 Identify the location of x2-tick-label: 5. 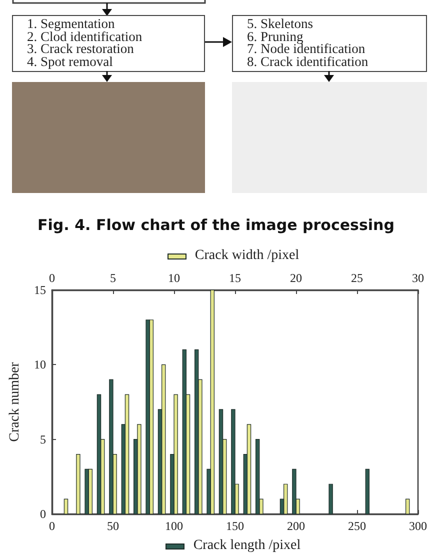
(113, 278).